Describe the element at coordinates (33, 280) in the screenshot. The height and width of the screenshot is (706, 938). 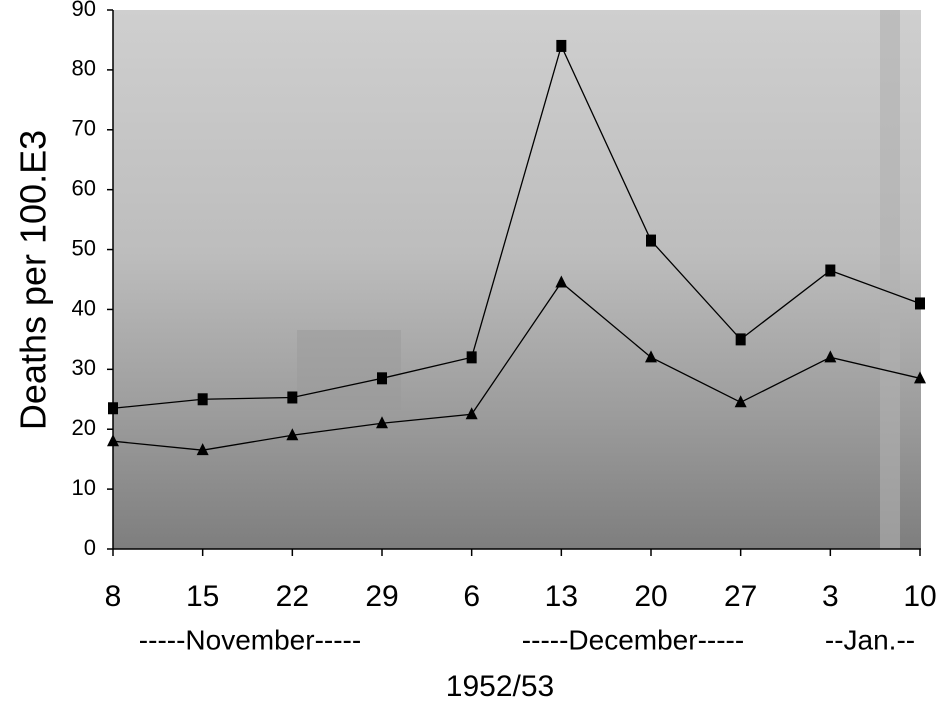
I see `y-axis-label: Deaths per 100.E3` at that location.